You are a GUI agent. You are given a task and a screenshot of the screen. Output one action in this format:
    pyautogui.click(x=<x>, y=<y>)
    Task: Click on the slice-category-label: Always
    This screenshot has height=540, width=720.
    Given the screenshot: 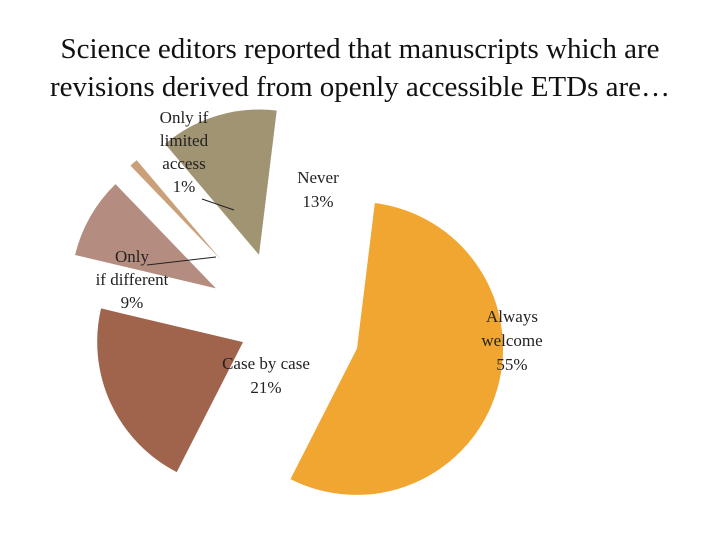 What is the action you would take?
    pyautogui.click(x=512, y=316)
    